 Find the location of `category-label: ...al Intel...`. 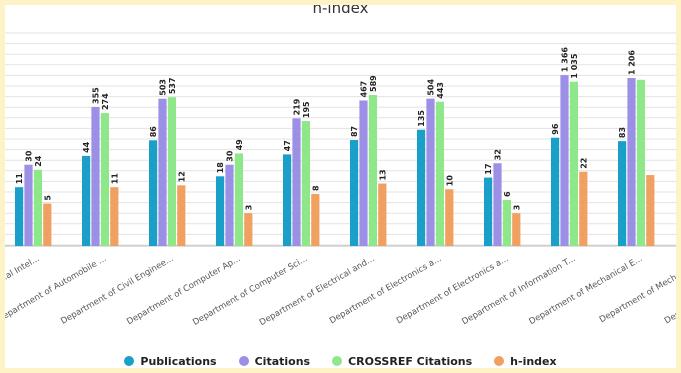

category-label: ...al Intel... is located at coordinates (23, 269).